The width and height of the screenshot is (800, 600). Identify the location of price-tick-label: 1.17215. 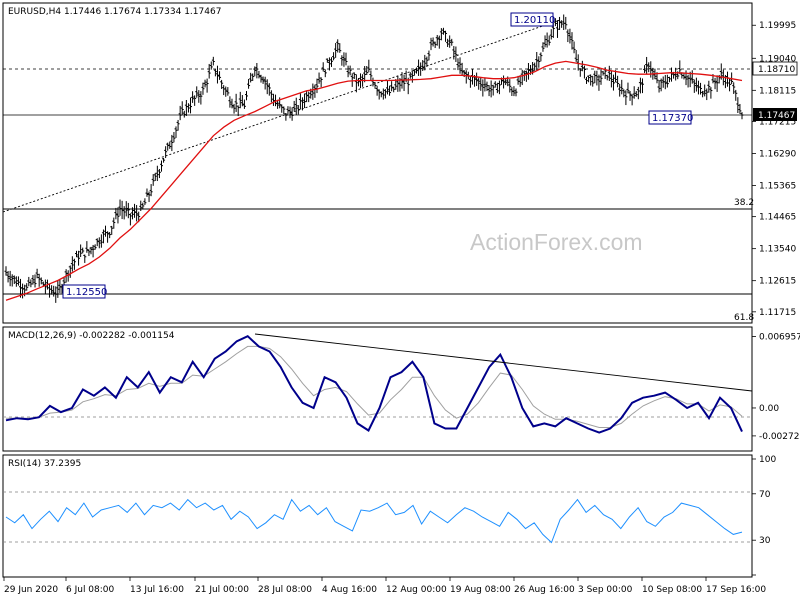
(777, 122).